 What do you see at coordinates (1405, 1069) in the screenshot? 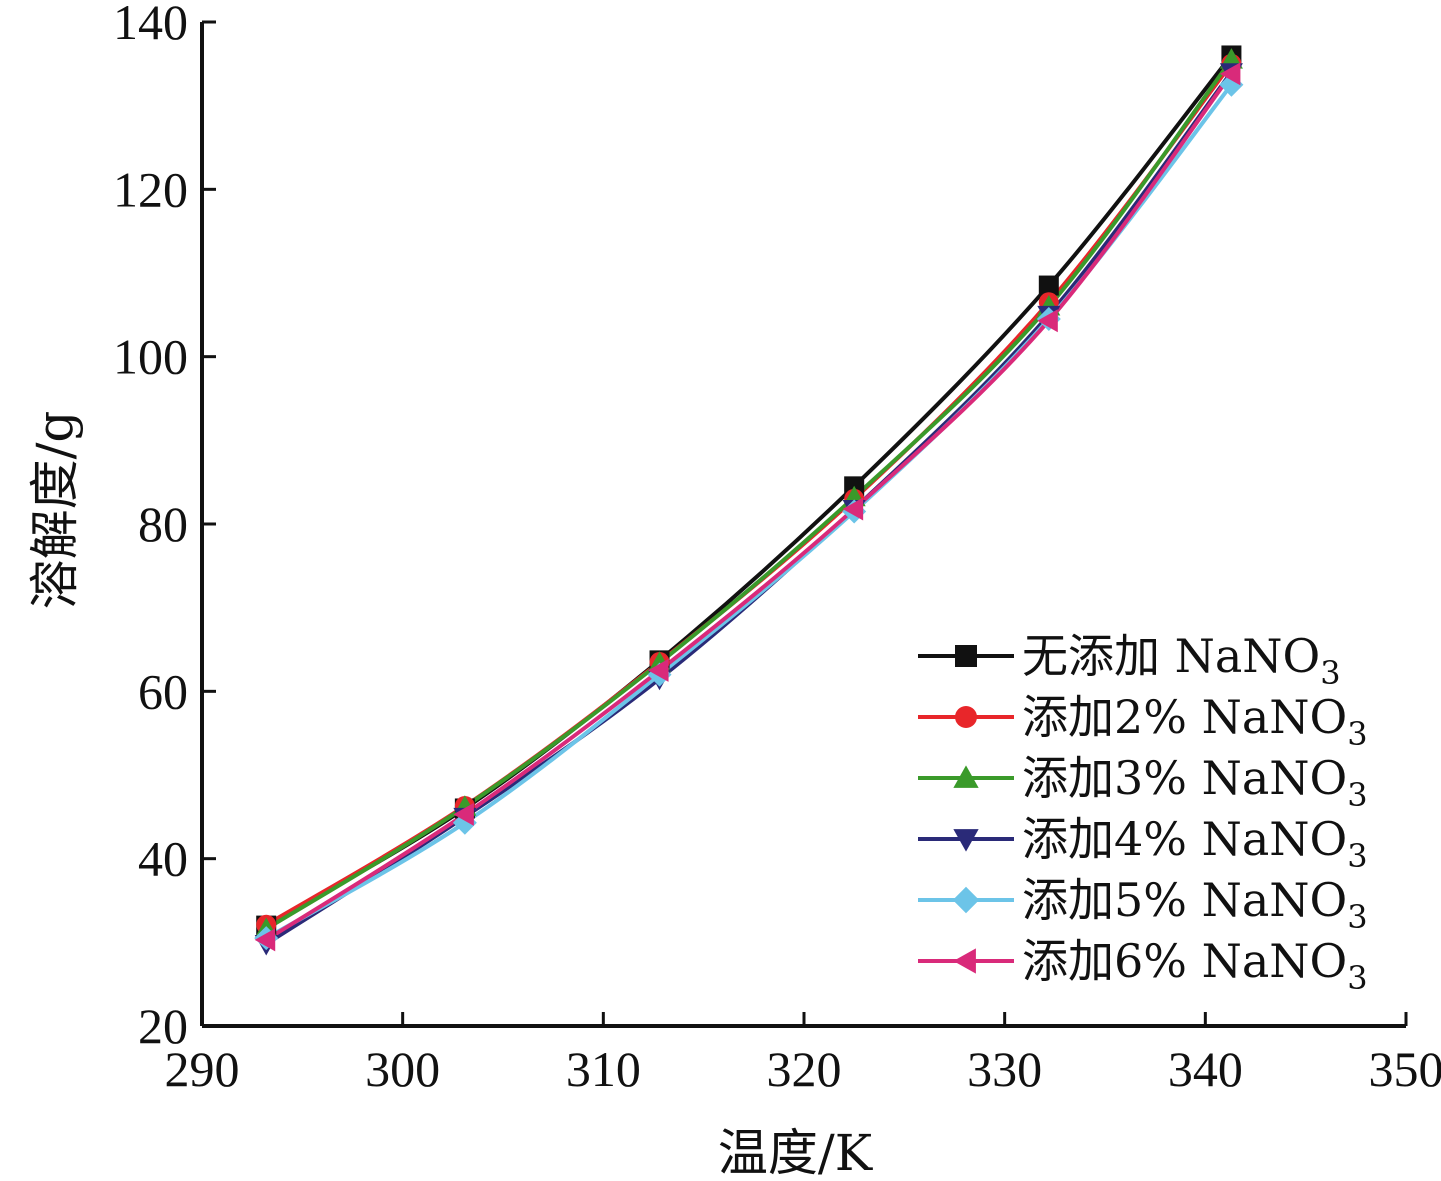
I see `x-tick-label: 350` at bounding box center [1405, 1069].